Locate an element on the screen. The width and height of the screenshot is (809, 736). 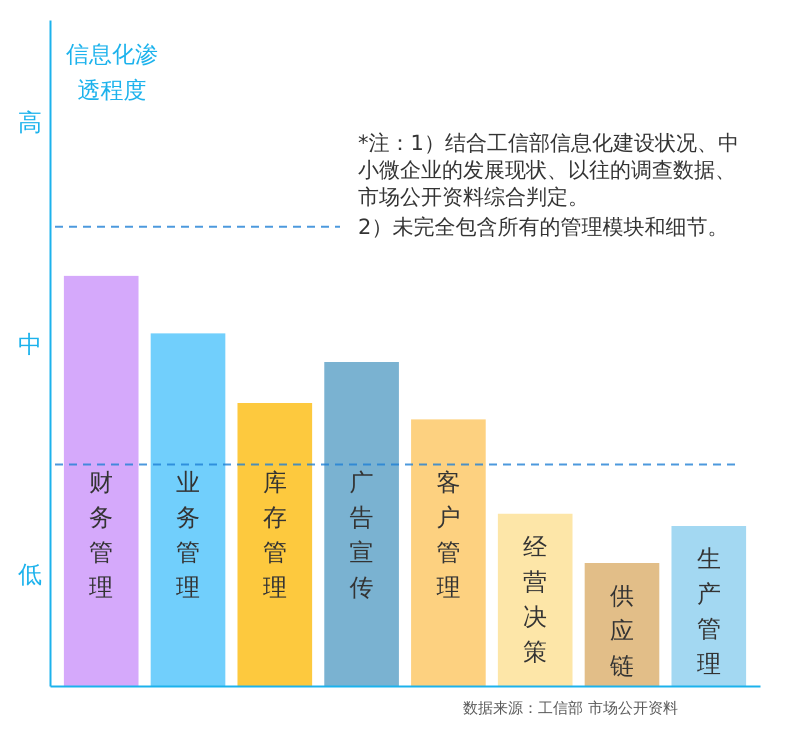
text: 2）未完全包含所有的管理模块和细节。 is located at coordinates (543, 227).